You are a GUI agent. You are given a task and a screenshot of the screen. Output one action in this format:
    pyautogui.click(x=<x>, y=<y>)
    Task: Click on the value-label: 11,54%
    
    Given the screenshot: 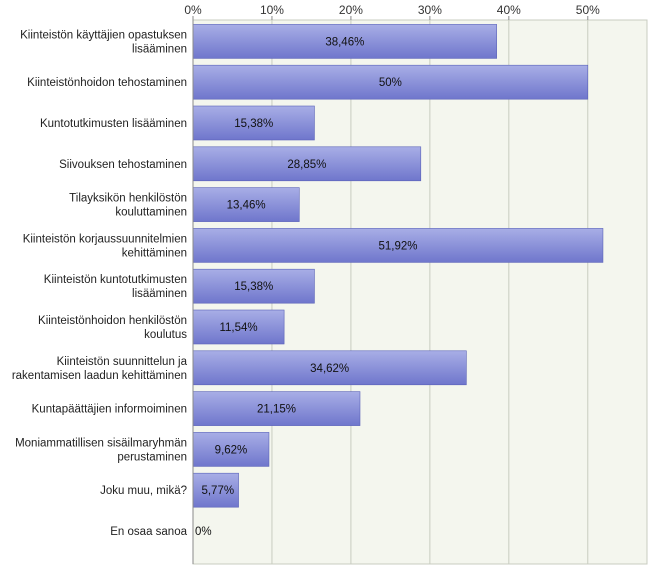 What is the action you would take?
    pyautogui.click(x=238, y=328)
    